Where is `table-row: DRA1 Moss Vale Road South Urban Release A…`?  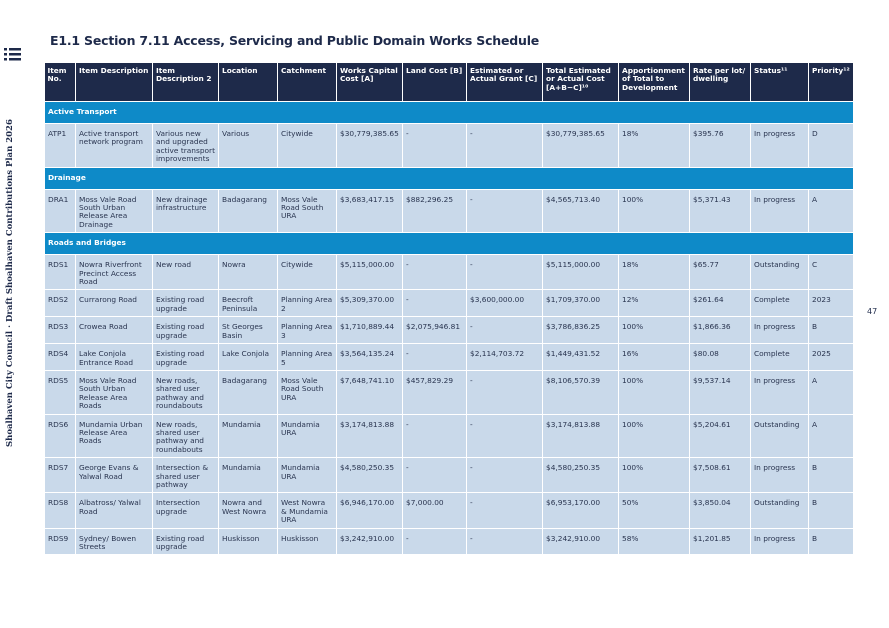 table-row: DRA1 Moss Vale Road South Urban Release A… is located at coordinates (449, 211).